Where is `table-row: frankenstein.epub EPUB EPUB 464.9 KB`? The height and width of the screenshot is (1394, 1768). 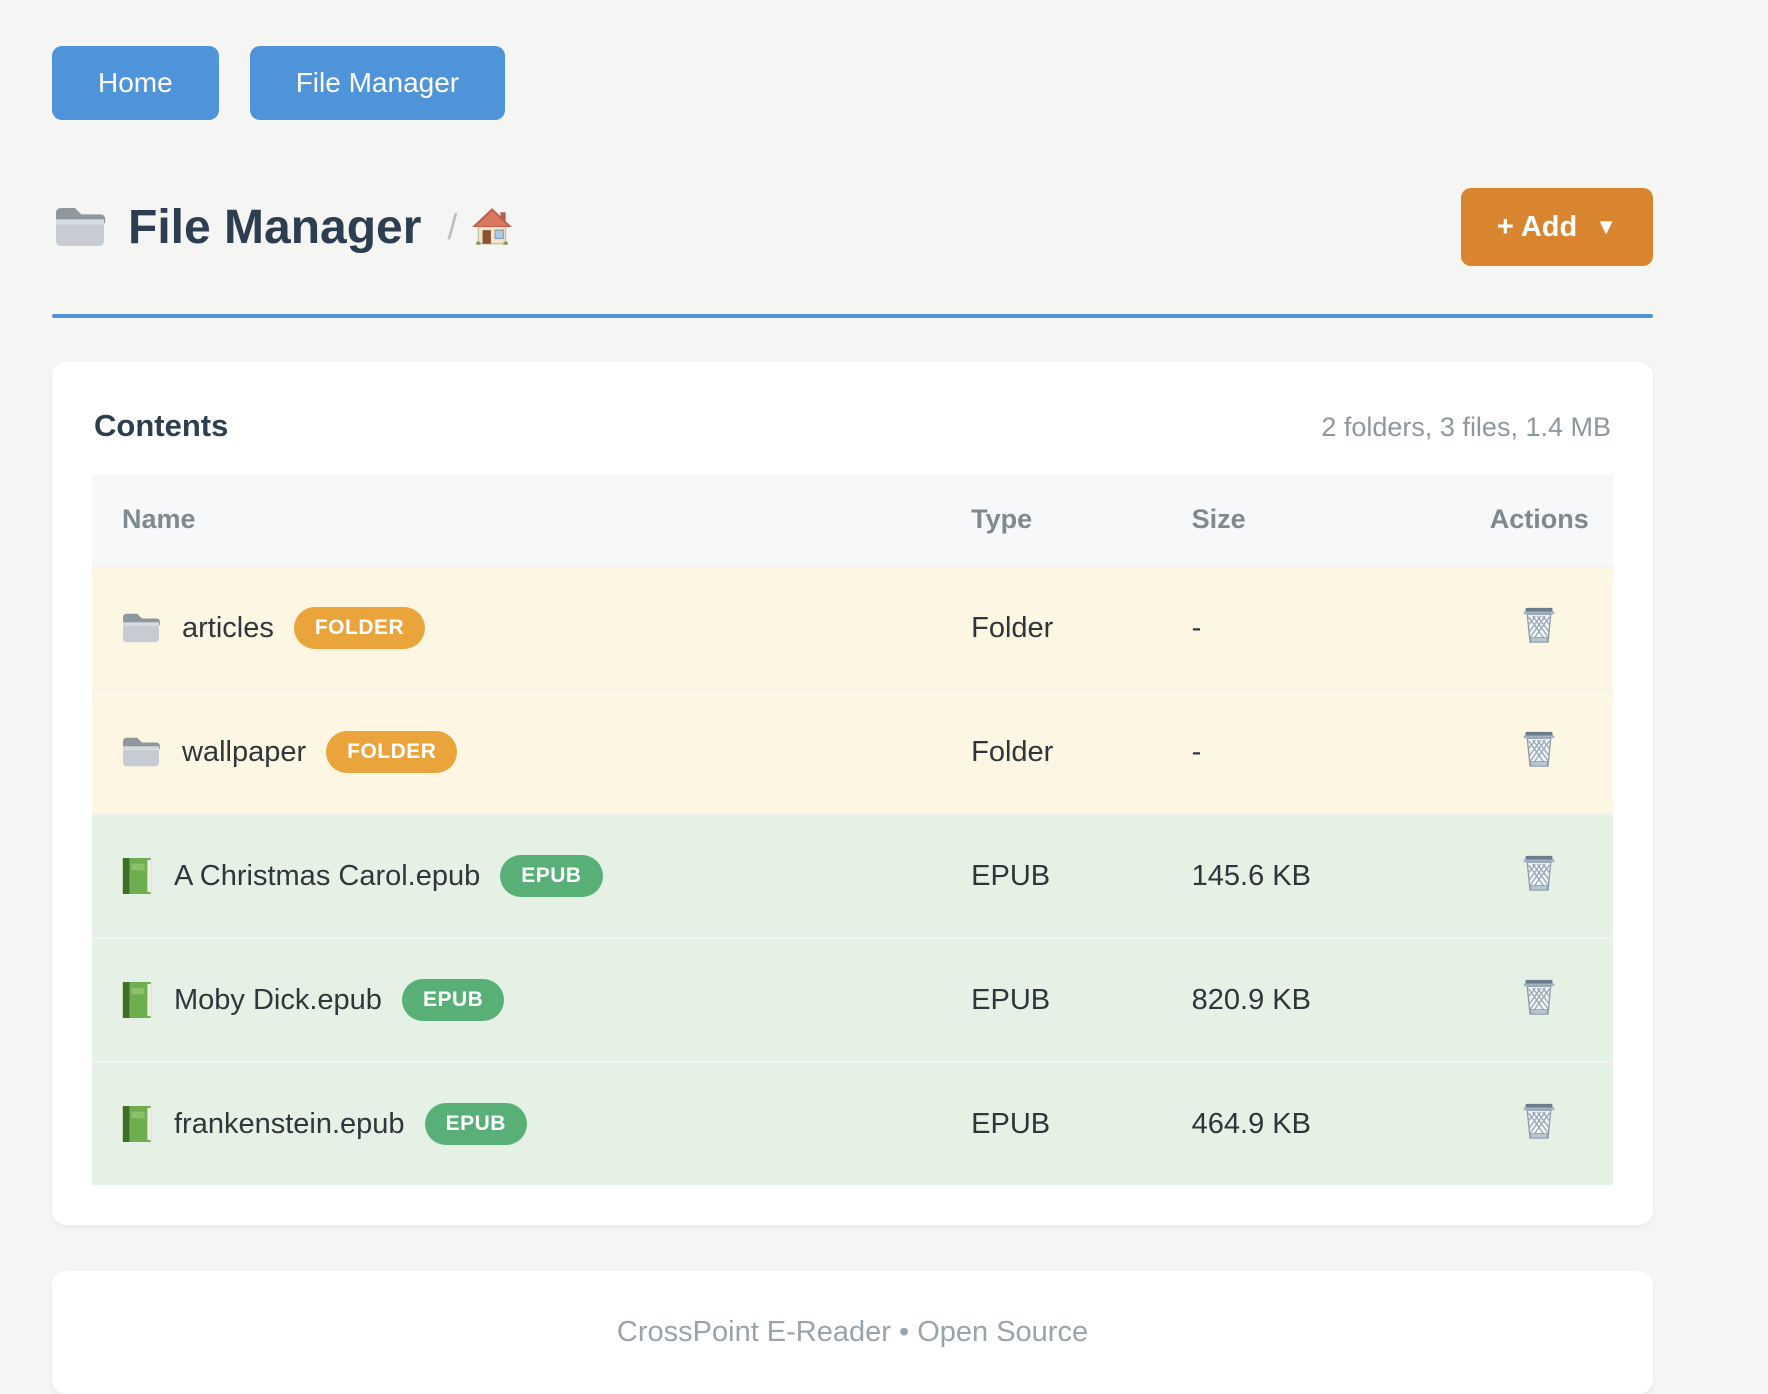
table-row: frankenstein.epub EPUB EPUB 464.9 KB is located at coordinates (852, 1123).